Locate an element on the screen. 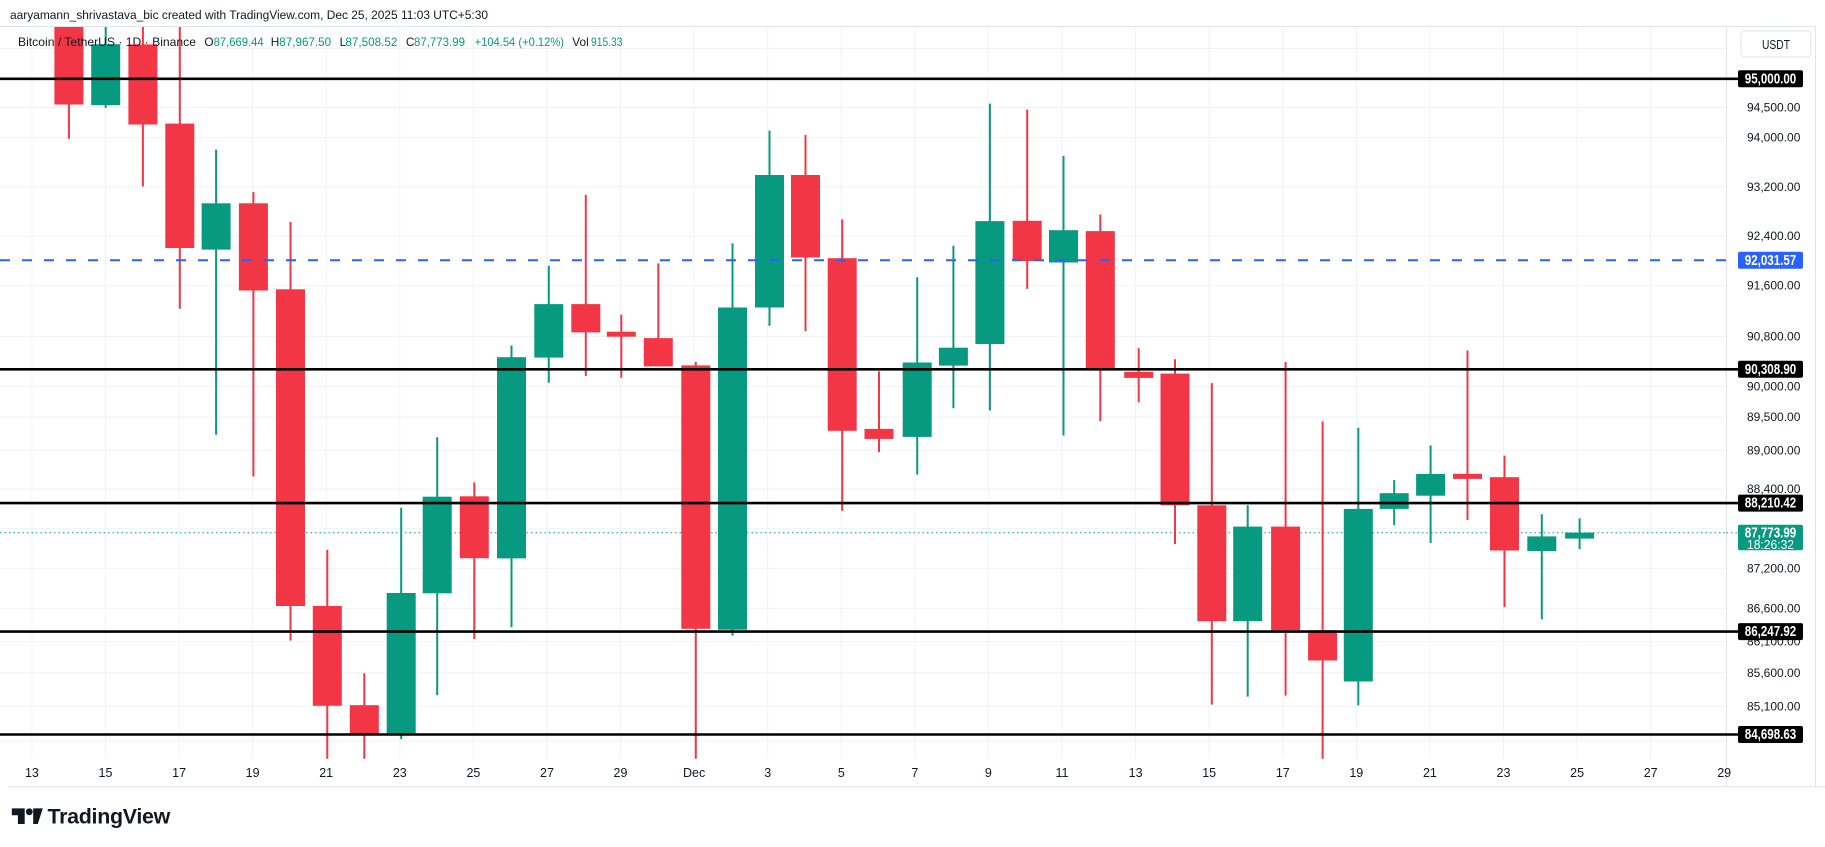 Image resolution: width=1825 pixels, height=847 pixels. svg-text: 94,500.00 is located at coordinates (1774, 108).